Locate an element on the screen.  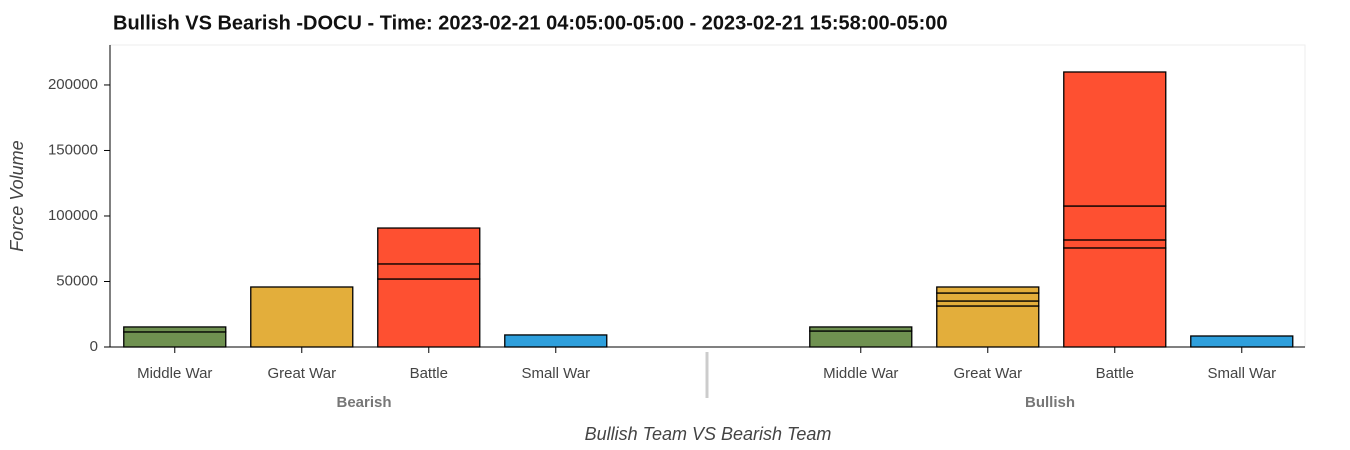
y-tick-label: 150000 is located at coordinates (73, 149).